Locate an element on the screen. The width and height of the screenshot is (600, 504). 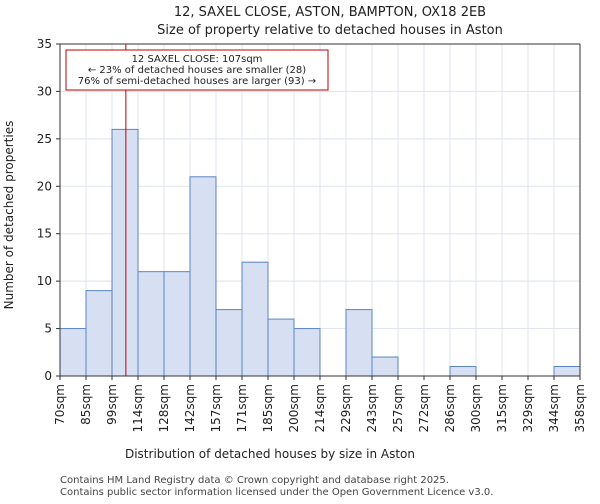
annotation-box is located at coordinates (197, 70).